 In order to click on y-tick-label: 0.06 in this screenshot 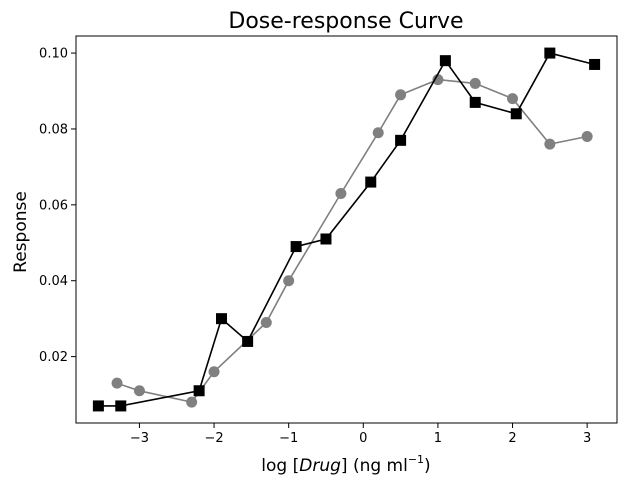, I will do `click(53, 205)`.